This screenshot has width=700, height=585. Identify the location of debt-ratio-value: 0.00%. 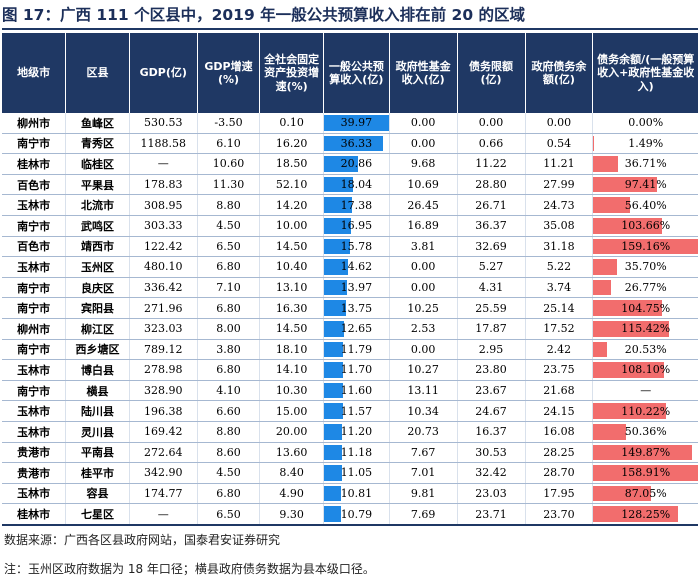
(646, 123).